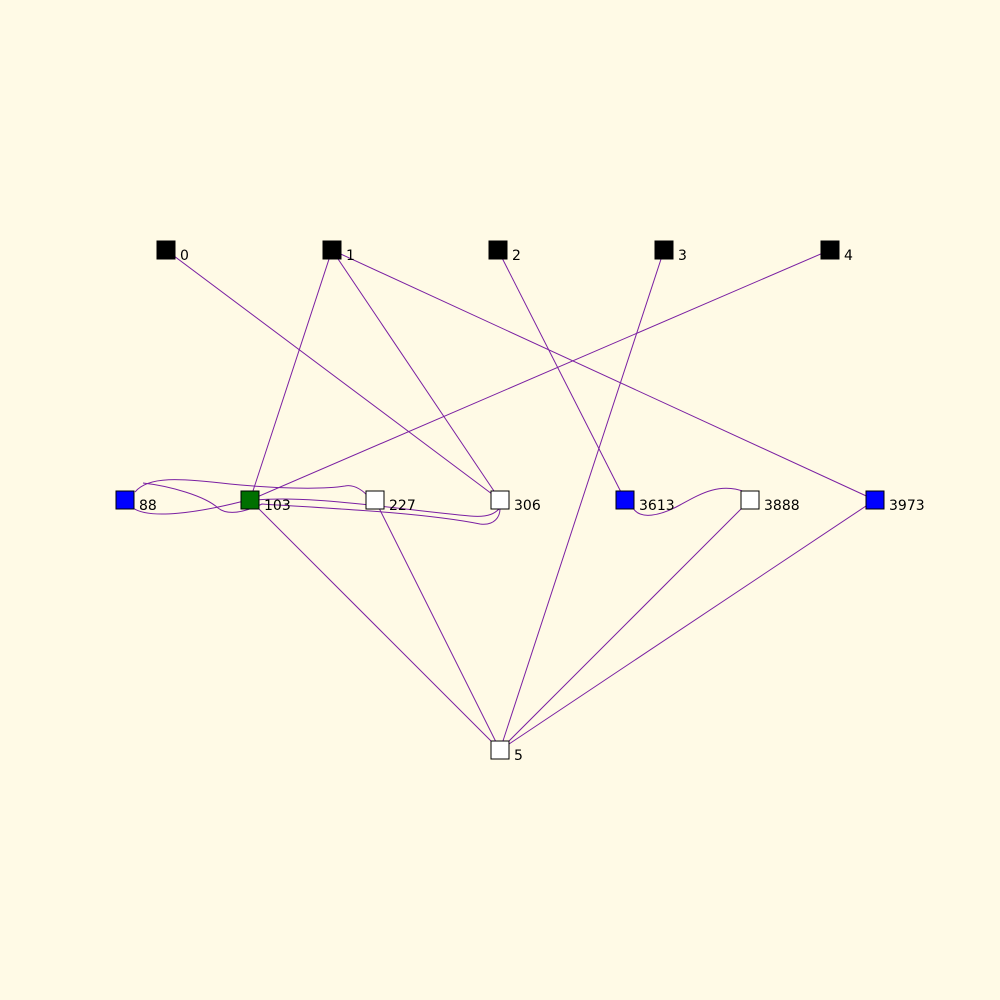 This screenshot has width=1000, height=1000. Describe the element at coordinates (782, 506) in the screenshot. I see `node-label-3888: 3888` at that location.